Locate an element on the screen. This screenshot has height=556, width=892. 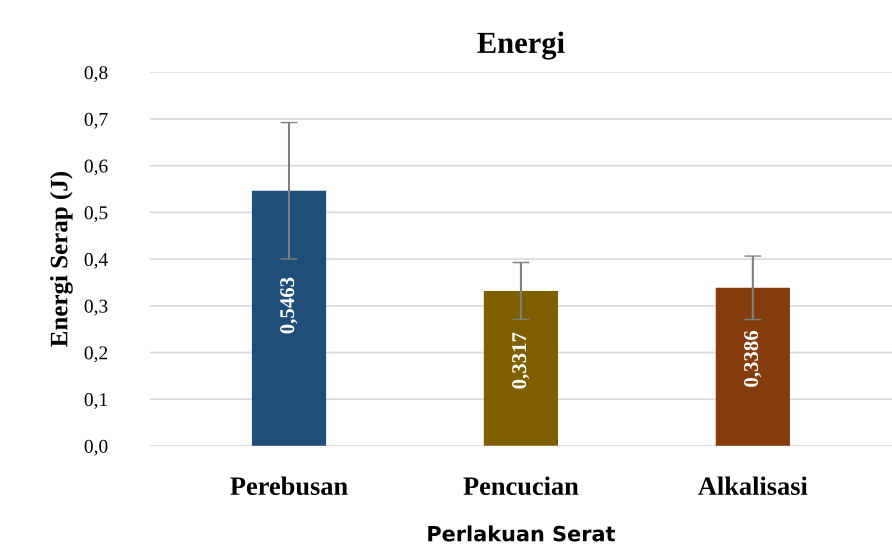
y-tick-label: 0,4 is located at coordinates (96, 260).